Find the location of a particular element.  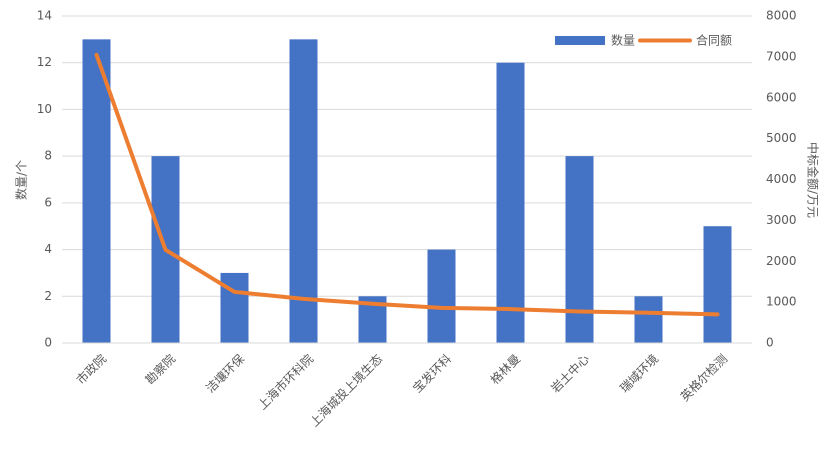

y2-tick-label: 3000 is located at coordinates (781, 220).